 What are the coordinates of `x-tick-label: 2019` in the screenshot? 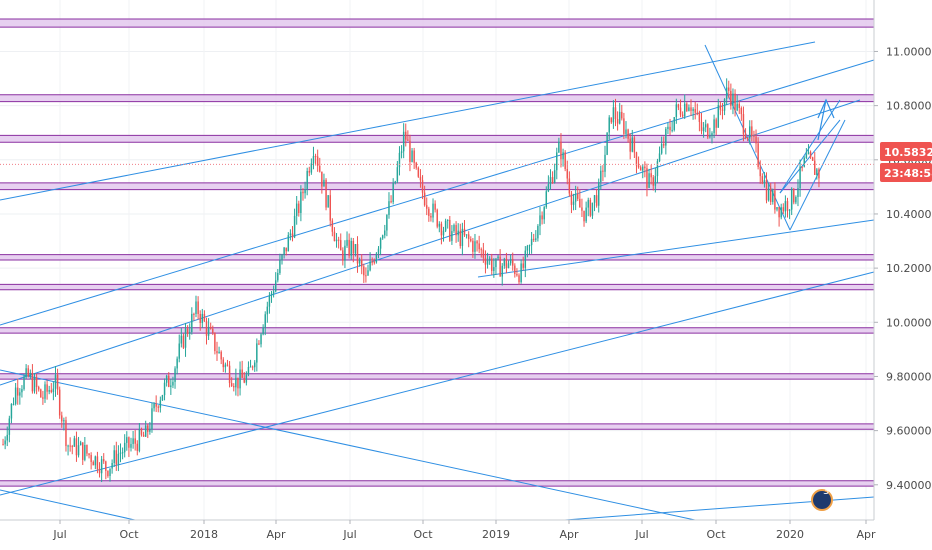 It's located at (496, 534).